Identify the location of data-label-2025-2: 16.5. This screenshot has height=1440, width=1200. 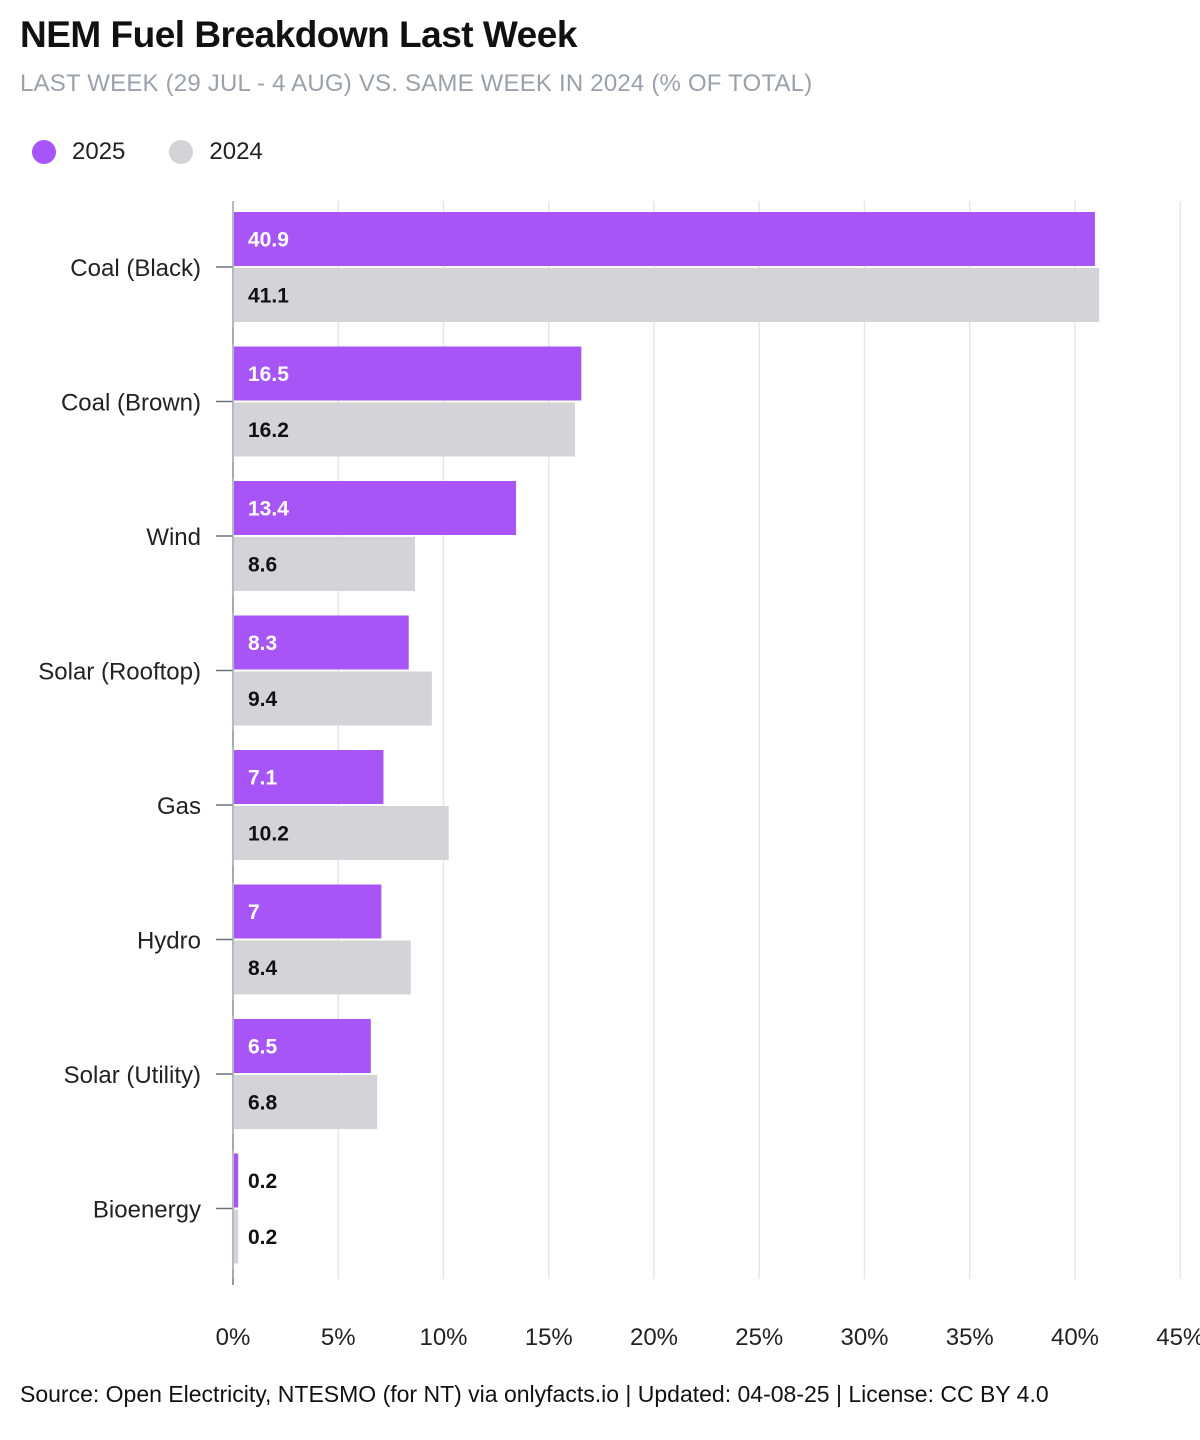
(268, 374).